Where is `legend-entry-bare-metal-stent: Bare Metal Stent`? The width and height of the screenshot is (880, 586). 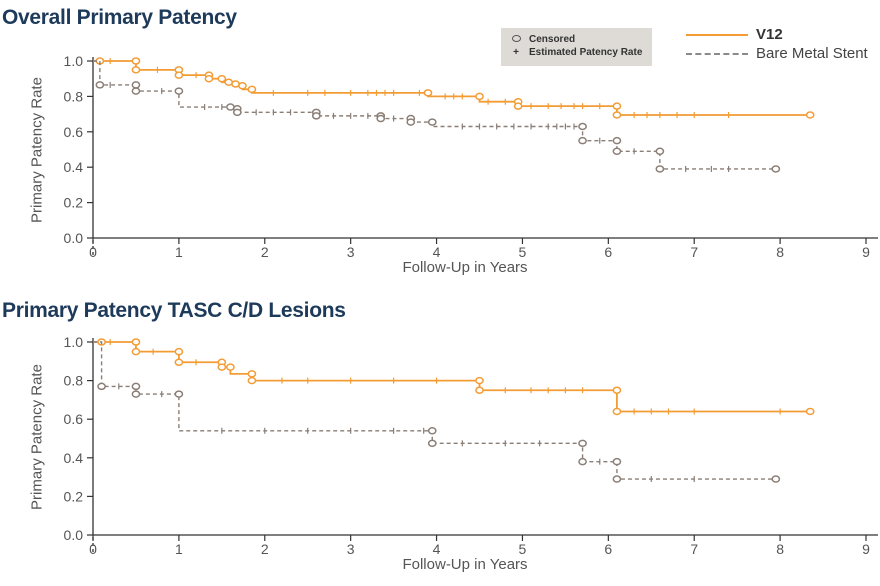 legend-entry-bare-metal-stent: Bare Metal Stent is located at coordinates (777, 53).